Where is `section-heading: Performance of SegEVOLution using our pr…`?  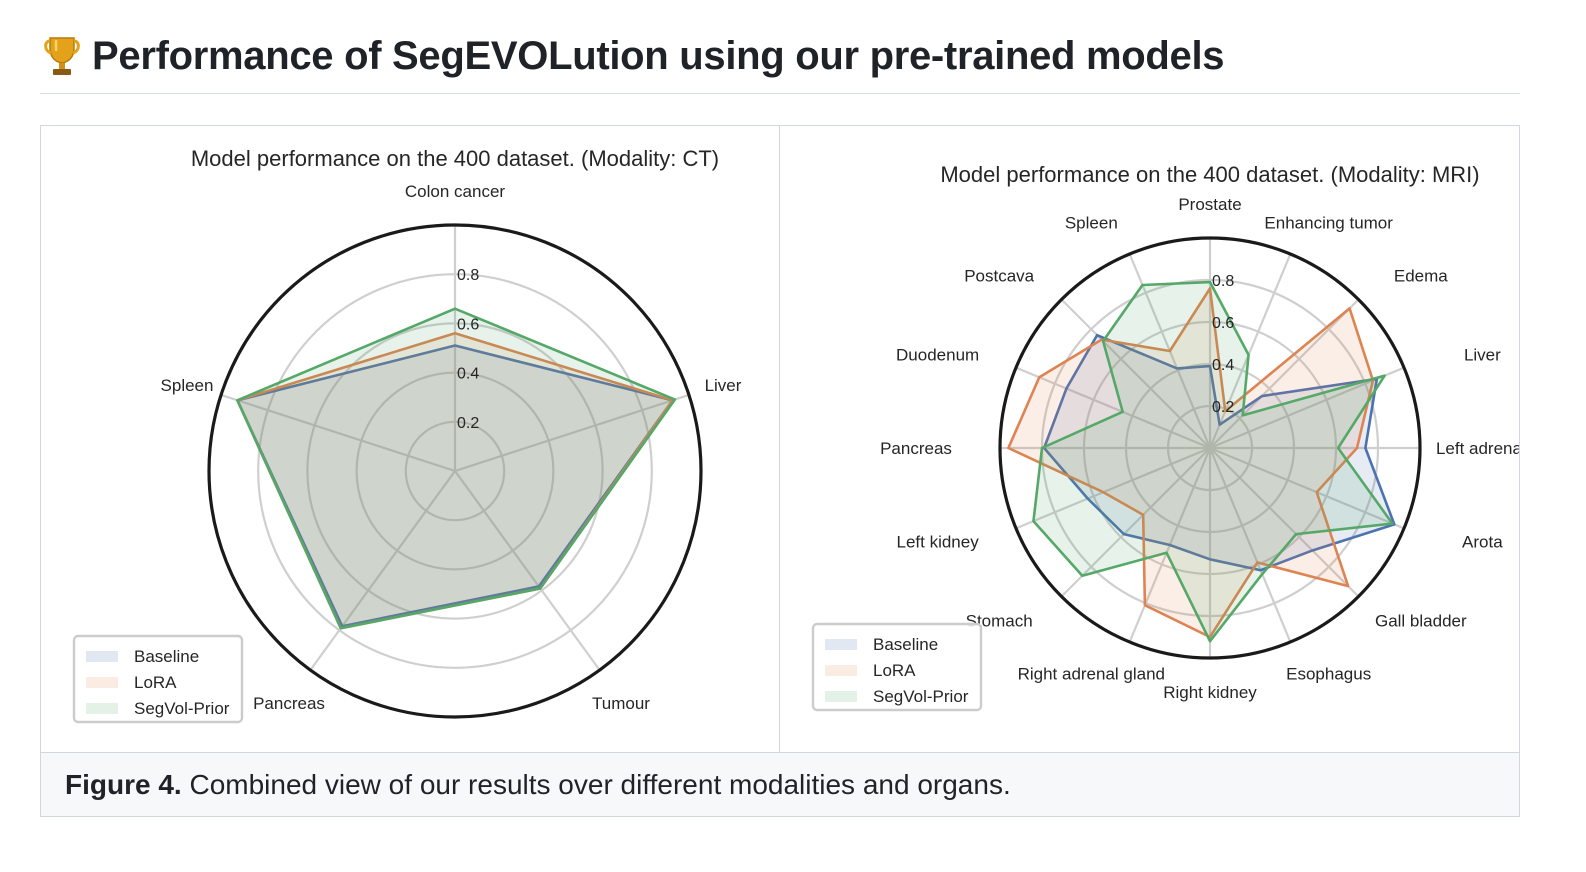 section-heading: Performance of SegEVOLution using our pr… is located at coordinates (780, 61).